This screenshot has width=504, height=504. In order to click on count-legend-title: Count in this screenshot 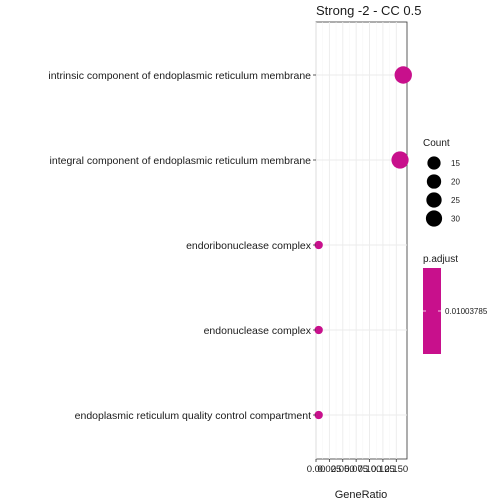, I will do `click(436, 143)`.